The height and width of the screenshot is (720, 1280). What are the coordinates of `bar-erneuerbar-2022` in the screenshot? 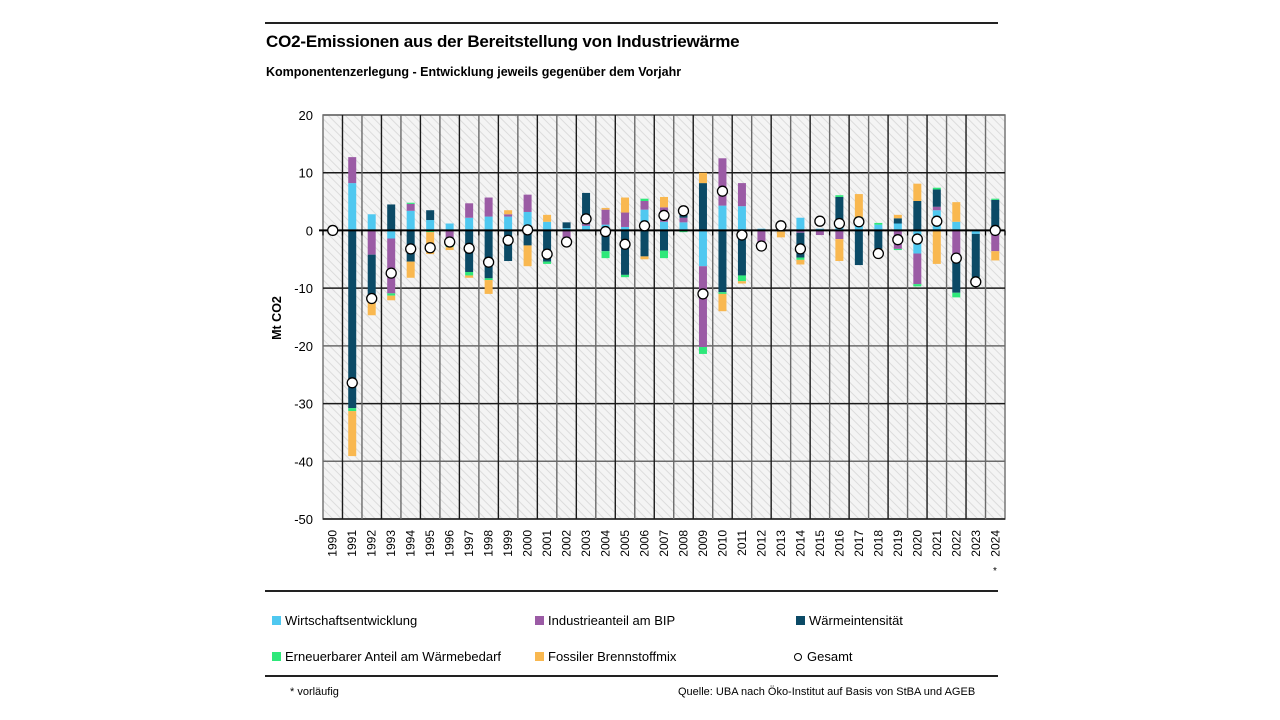 It's located at (956, 295).